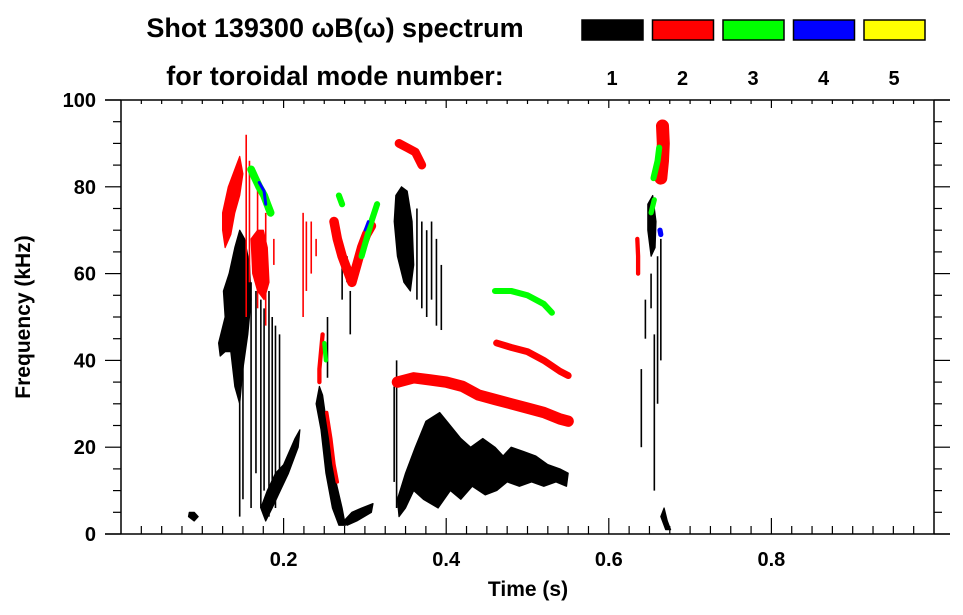 Image resolution: width=963 pixels, height=615 pixels. Describe the element at coordinates (23, 316) in the screenshot. I see `y-axis-label: Frequency (kHz)` at that location.